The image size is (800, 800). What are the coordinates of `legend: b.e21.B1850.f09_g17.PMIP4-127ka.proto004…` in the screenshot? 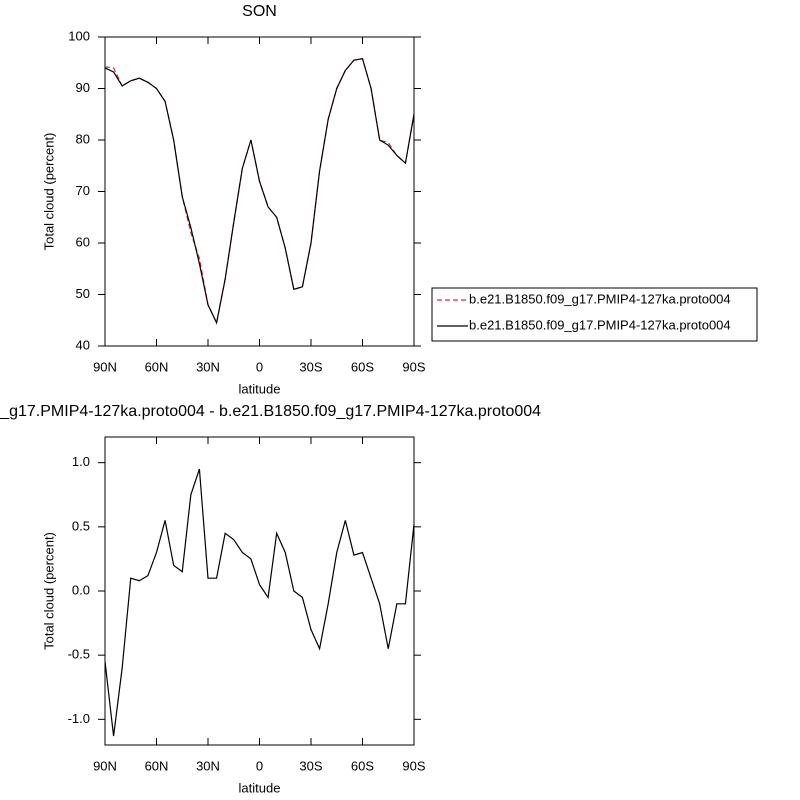 It's located at (594, 314).